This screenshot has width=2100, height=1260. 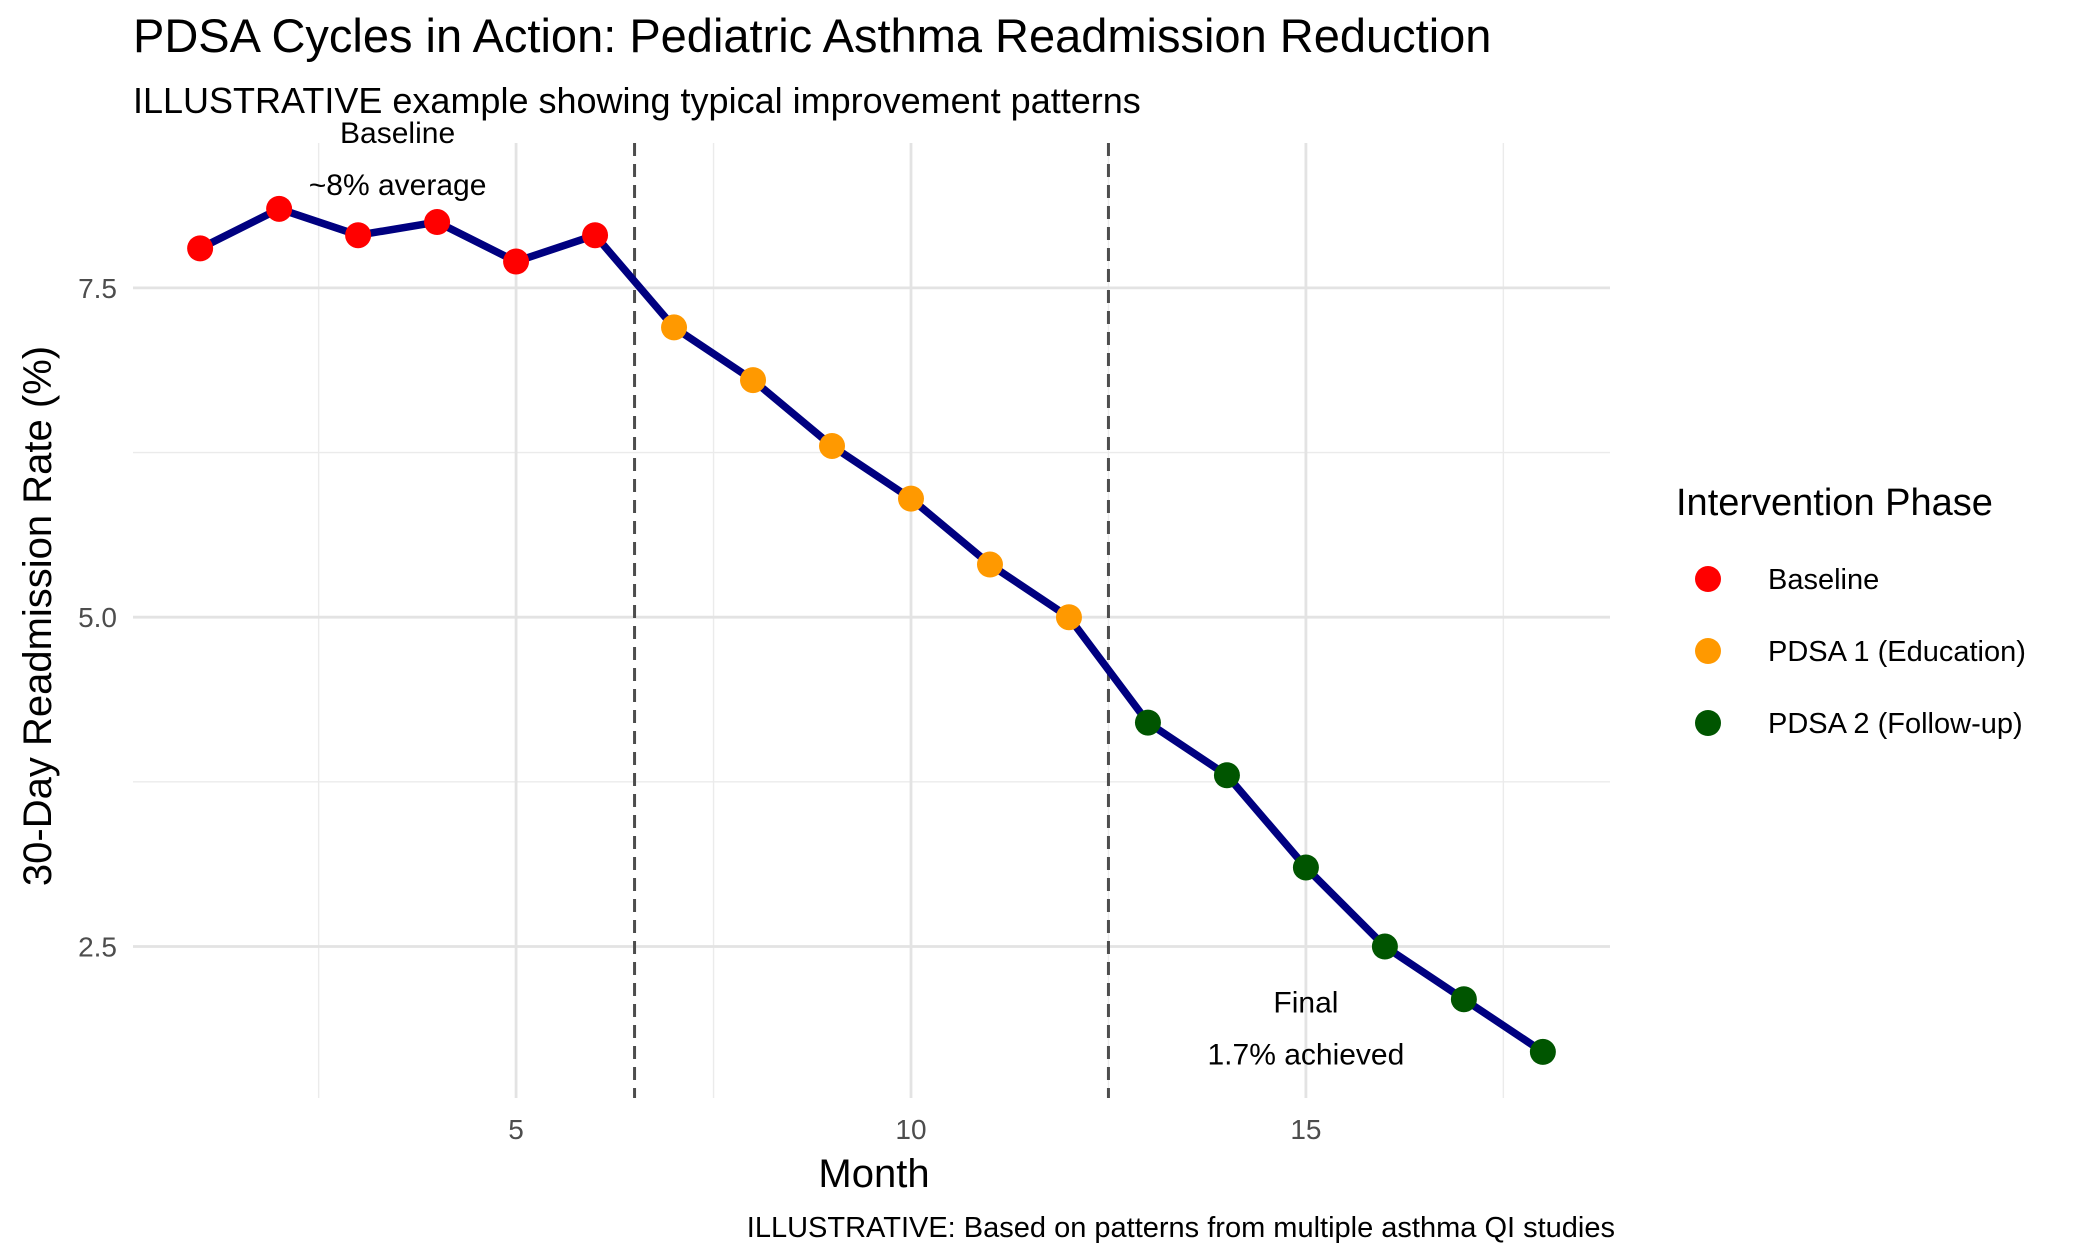 What do you see at coordinates (910, 1129) in the screenshot?
I see `x-tick-label: 10` at bounding box center [910, 1129].